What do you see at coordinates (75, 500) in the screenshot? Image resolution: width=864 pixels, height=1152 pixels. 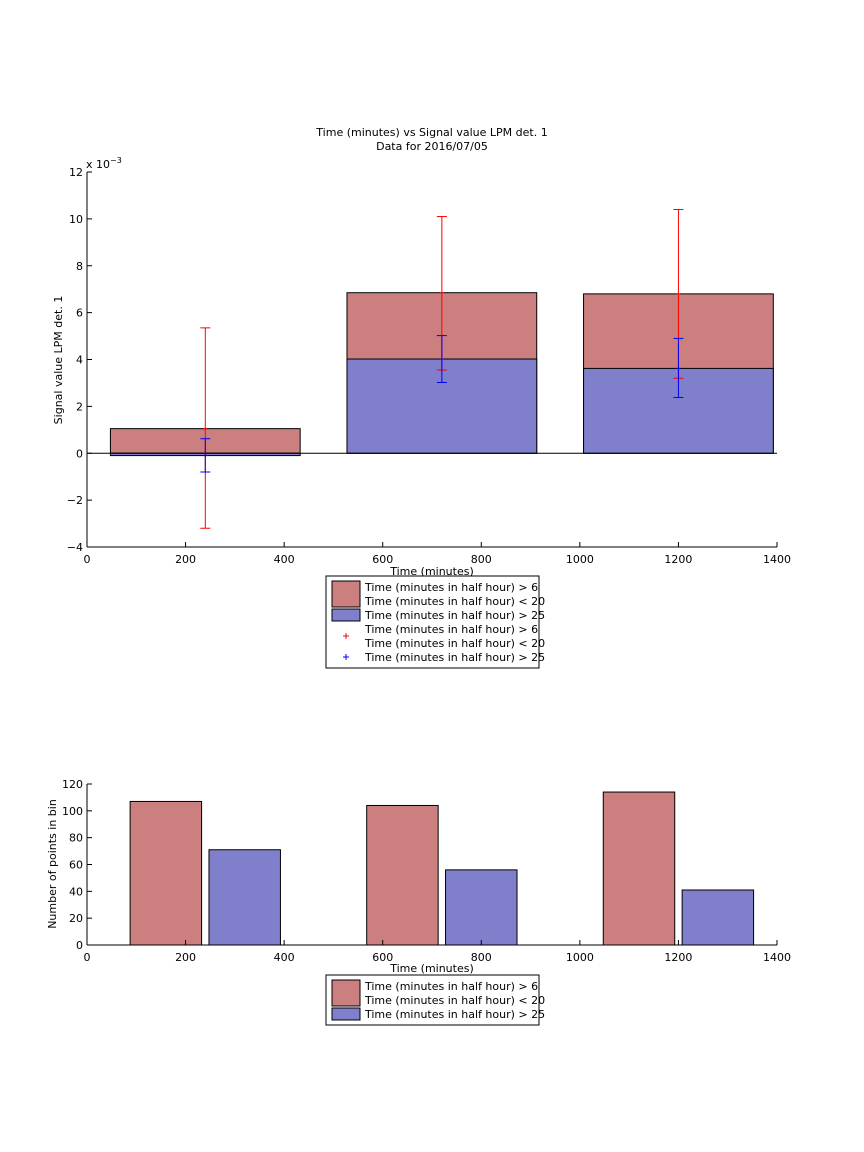 I see `y-tick-label: −2` at bounding box center [75, 500].